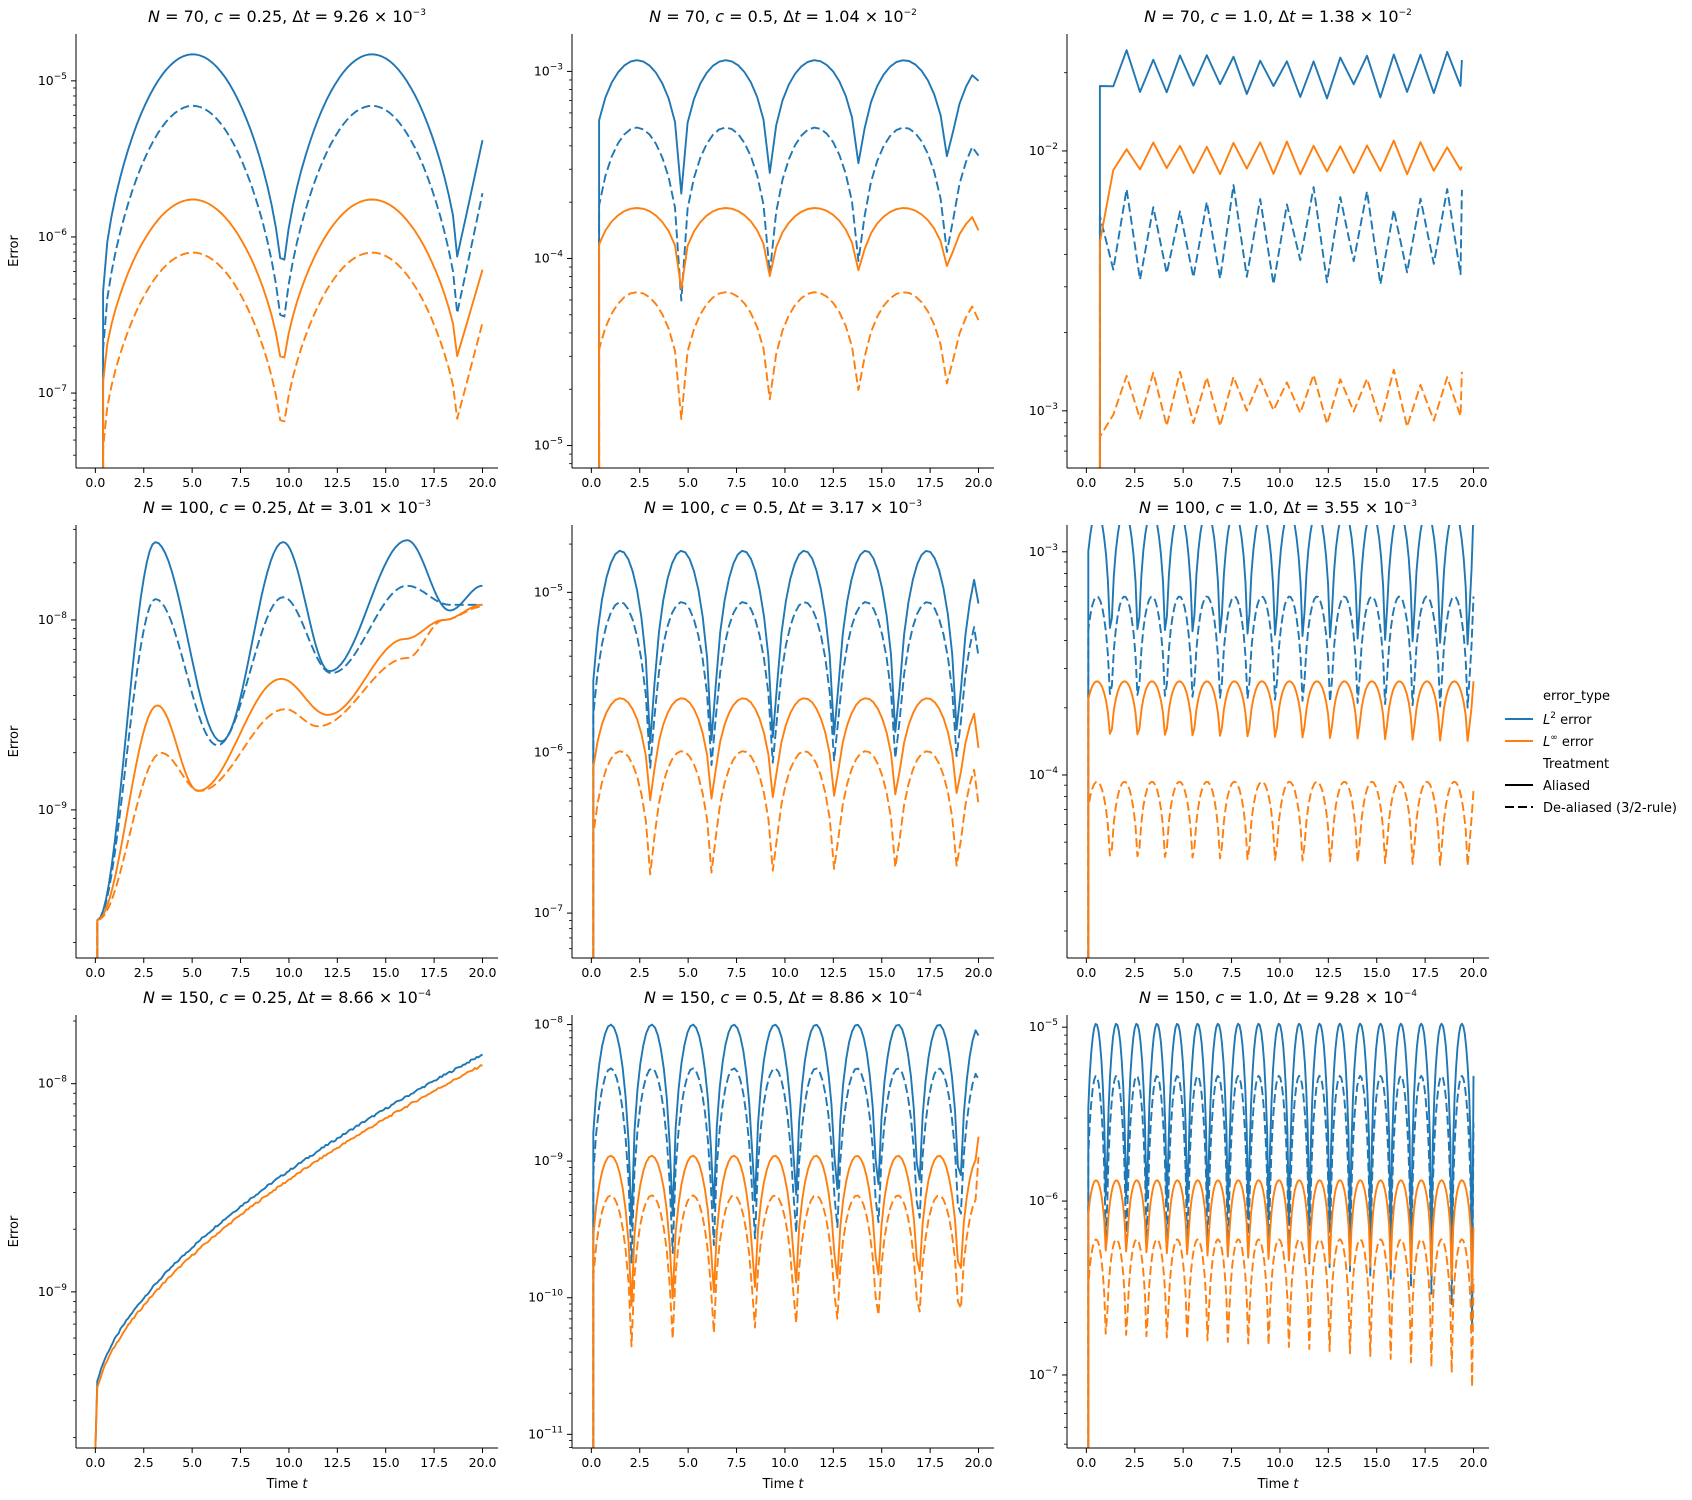 Image resolution: width=1692 pixels, height=1500 pixels. I want to click on legend-entry: Aliased, so click(1566, 786).